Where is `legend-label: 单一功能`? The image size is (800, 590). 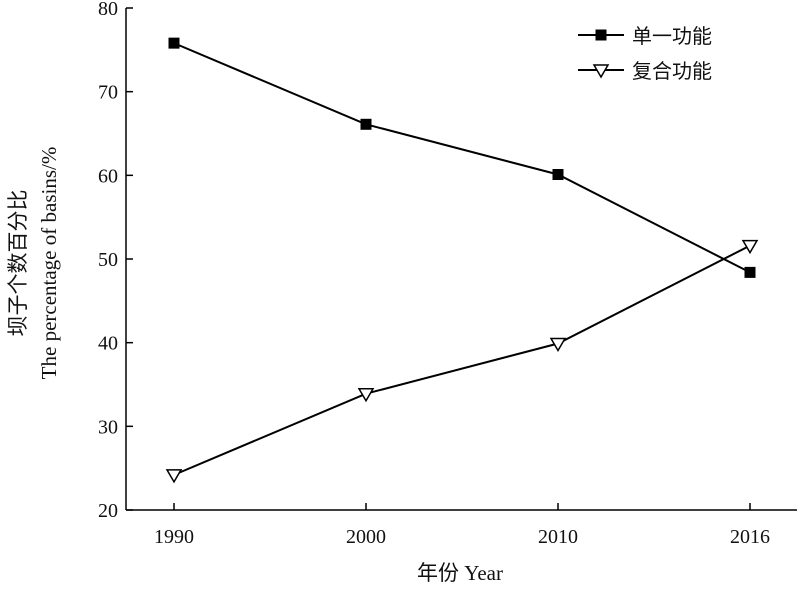
legend-label: 单一功能 is located at coordinates (672, 36).